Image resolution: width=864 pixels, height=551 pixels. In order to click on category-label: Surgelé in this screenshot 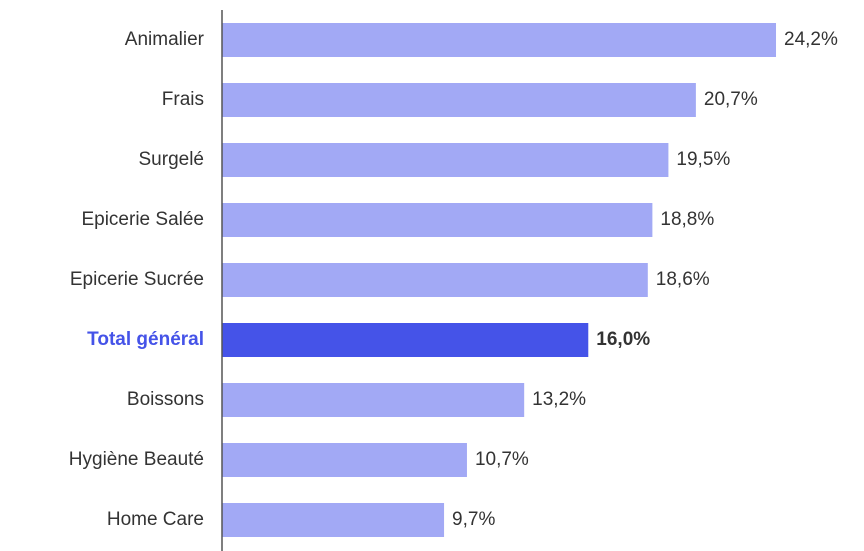, I will do `click(172, 159)`.